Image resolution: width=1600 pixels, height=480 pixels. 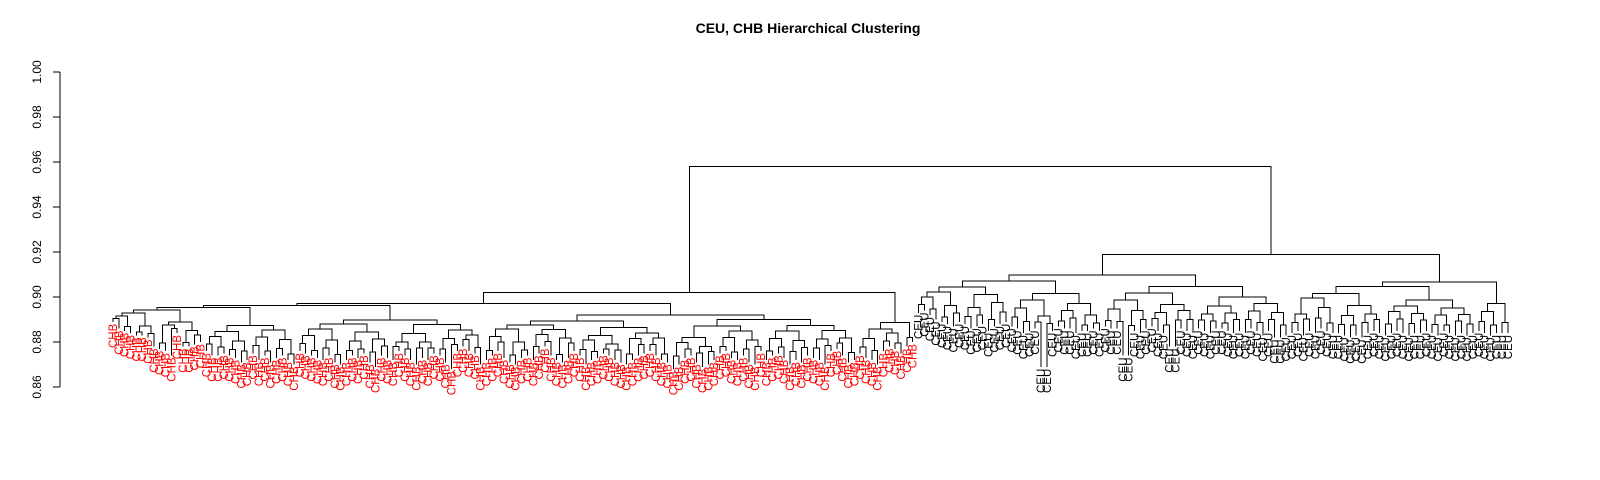 What do you see at coordinates (37, 252) in the screenshot?
I see `y-tick-label: 0.92` at bounding box center [37, 252].